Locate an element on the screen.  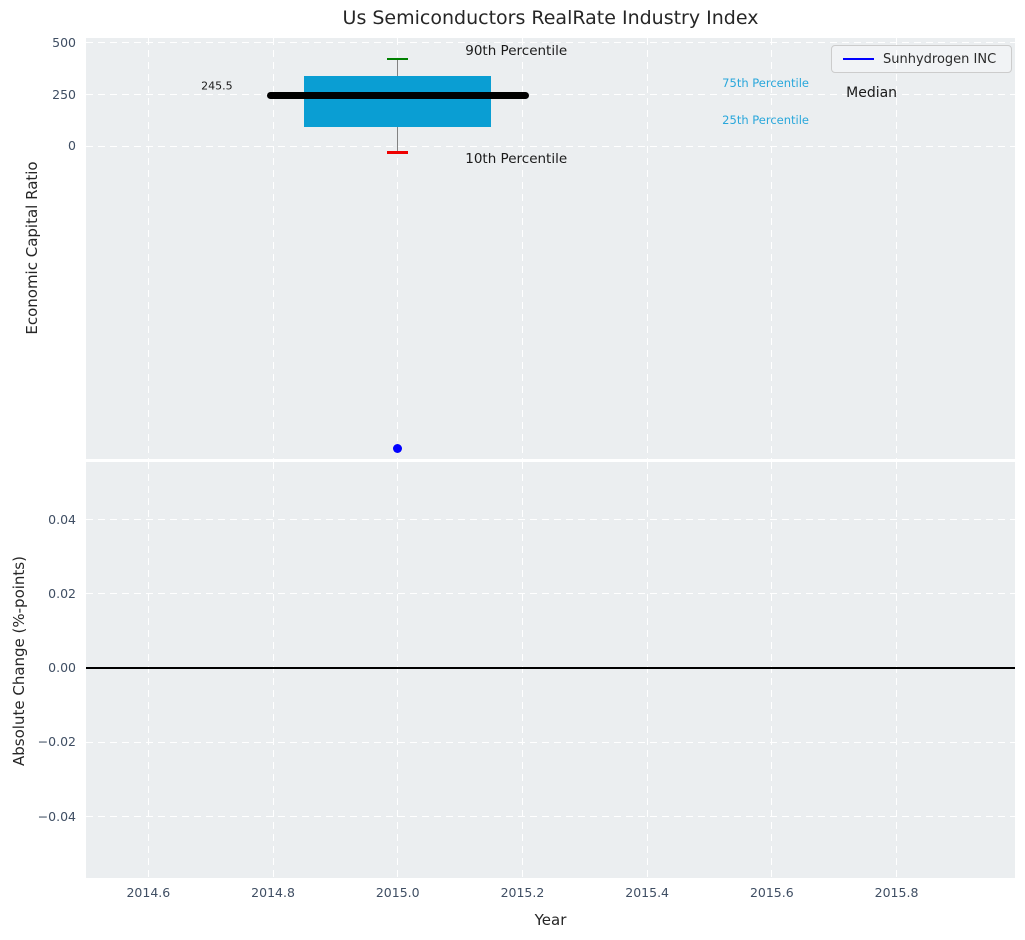
xtick-label: 2014.6 is located at coordinates (148, 892).